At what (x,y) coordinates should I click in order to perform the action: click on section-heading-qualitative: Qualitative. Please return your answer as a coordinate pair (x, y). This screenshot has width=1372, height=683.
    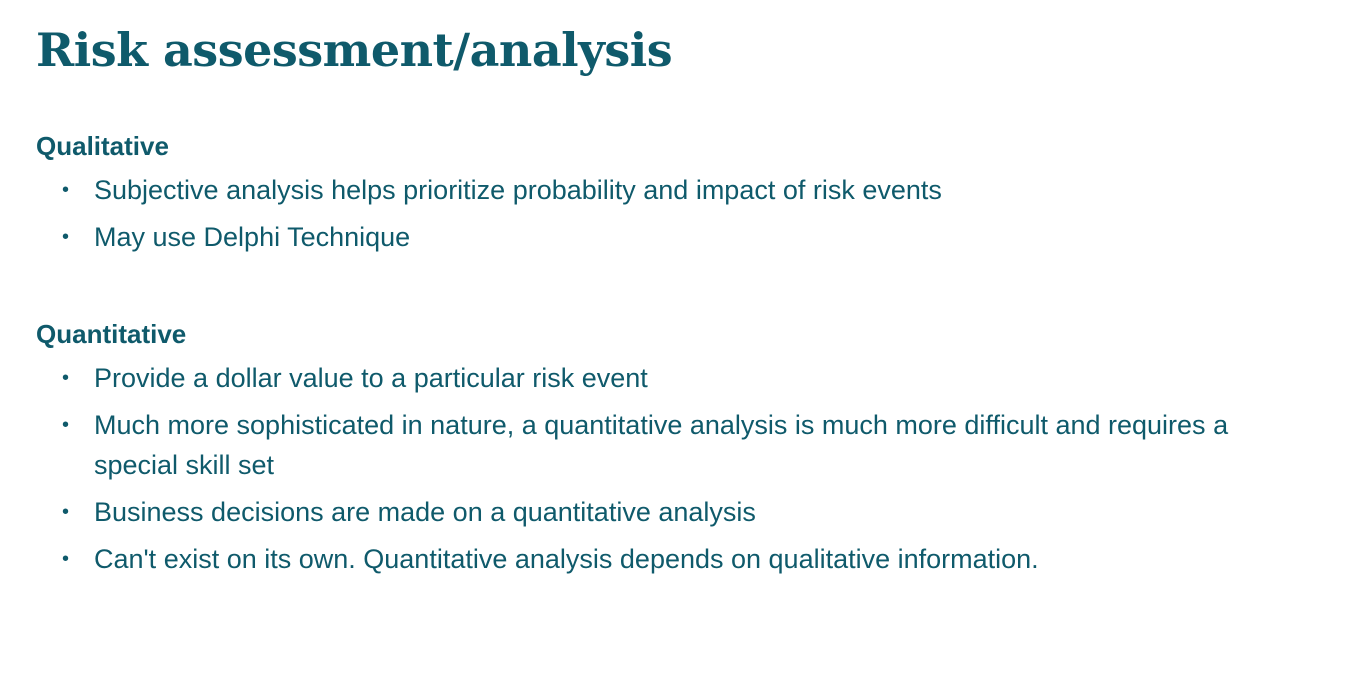
    Looking at the image, I should click on (102, 146).